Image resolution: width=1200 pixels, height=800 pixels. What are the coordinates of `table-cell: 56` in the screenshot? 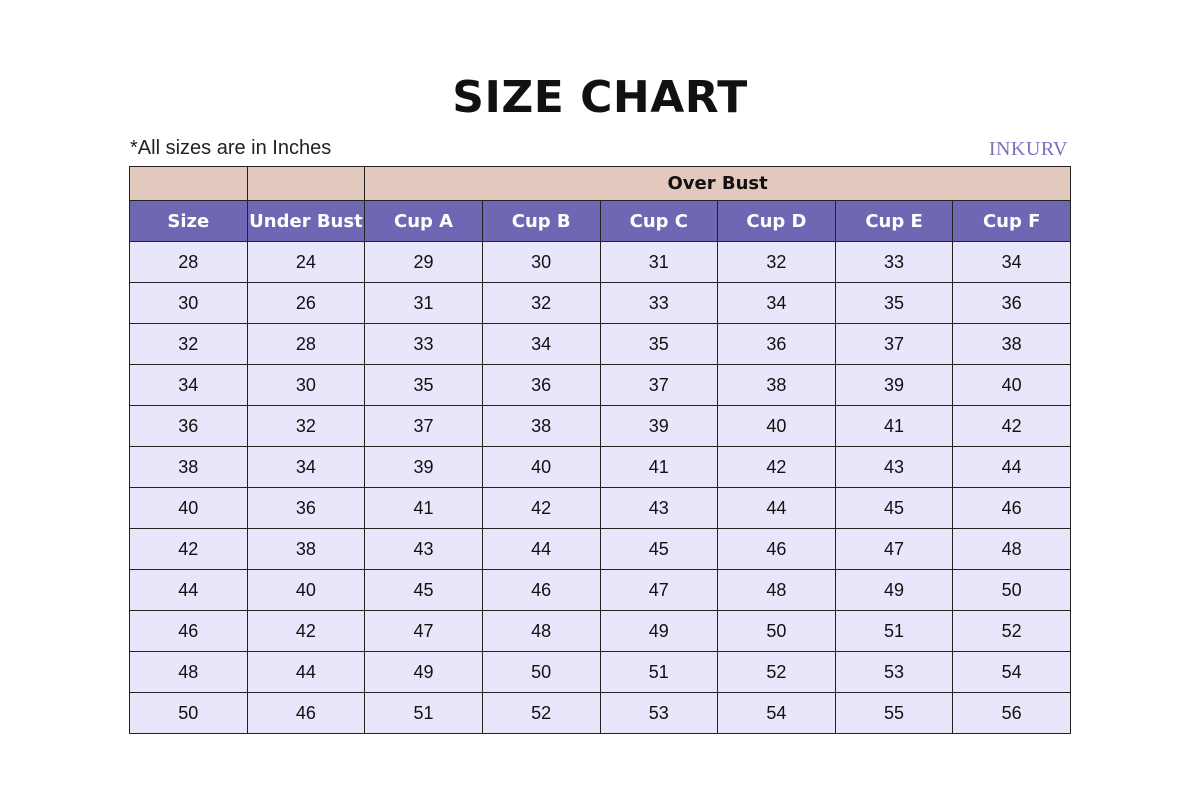 It's located at (1011, 713).